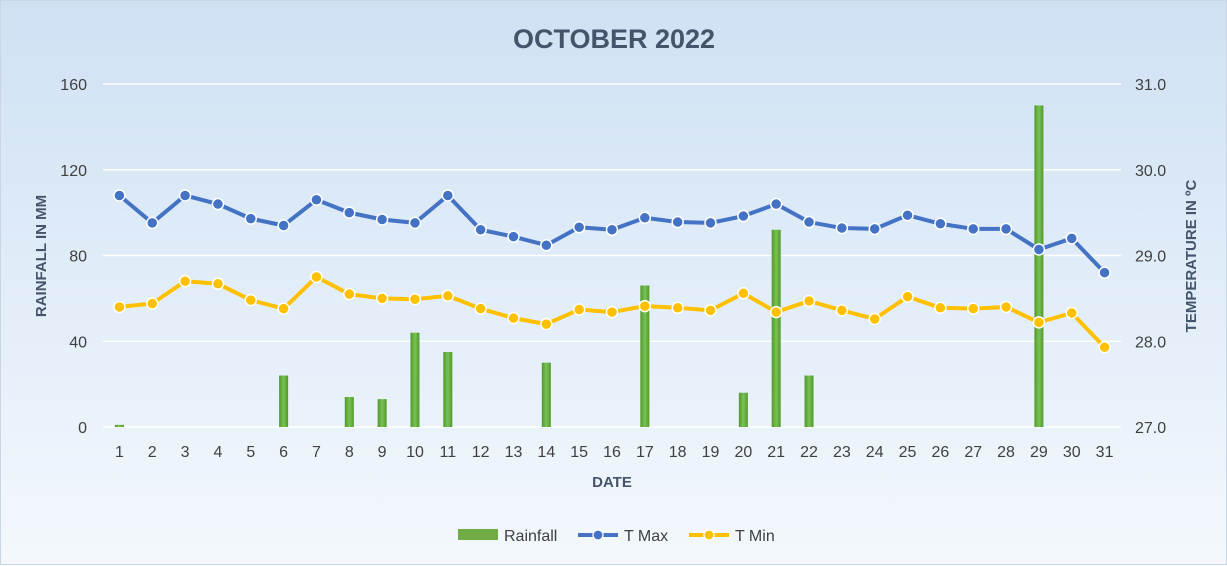  What do you see at coordinates (614, 39) in the screenshot?
I see `chart-title: OCTOBER 2022` at bounding box center [614, 39].